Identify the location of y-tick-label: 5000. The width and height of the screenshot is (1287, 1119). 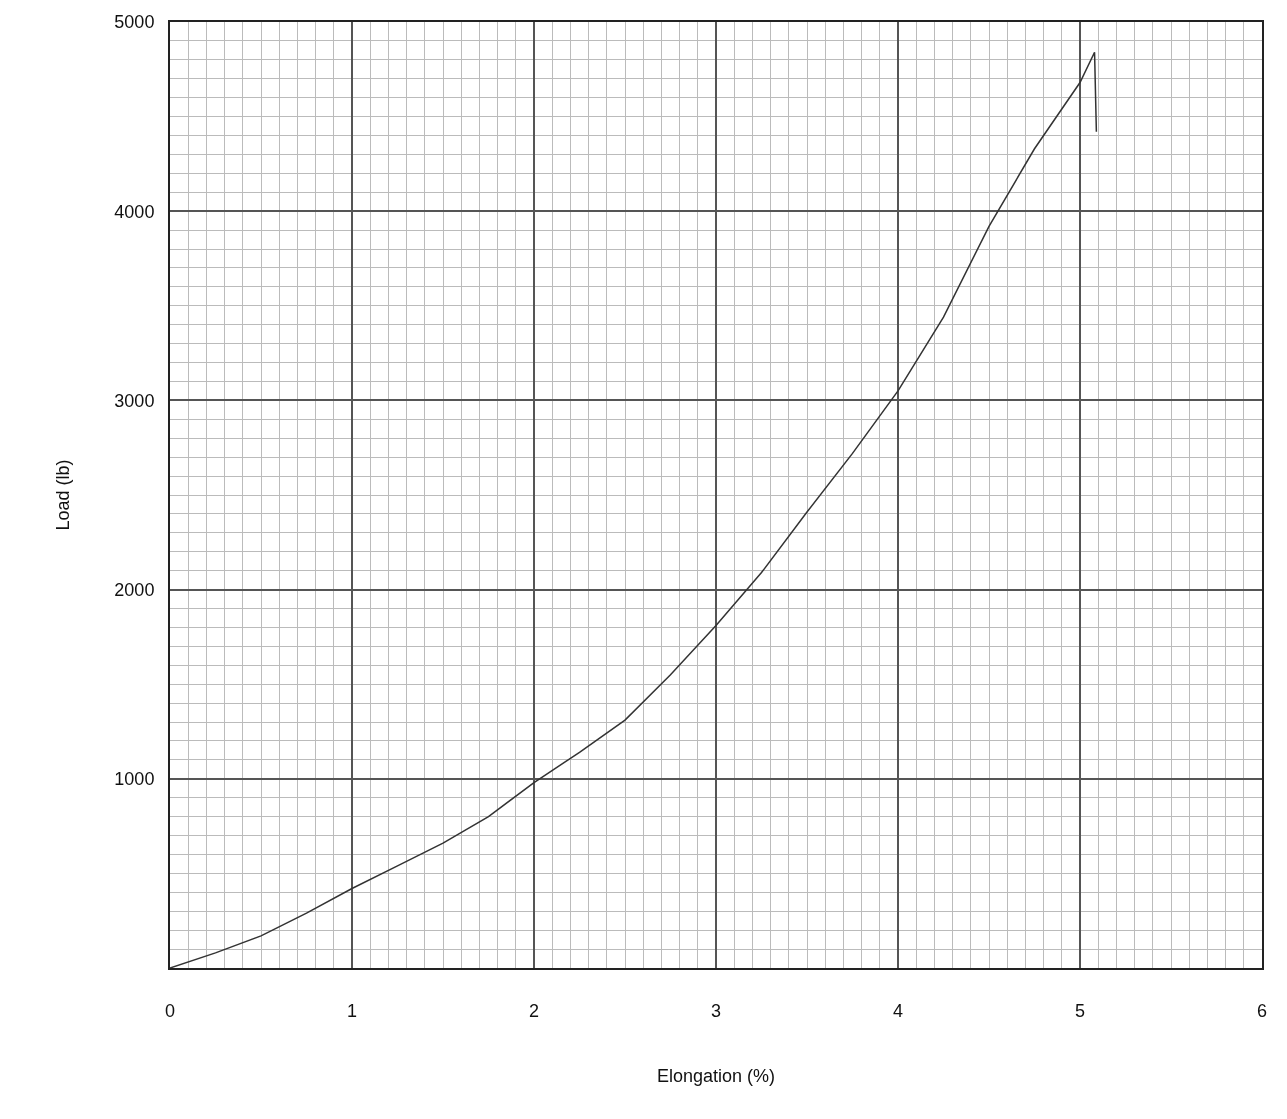
(134, 22).